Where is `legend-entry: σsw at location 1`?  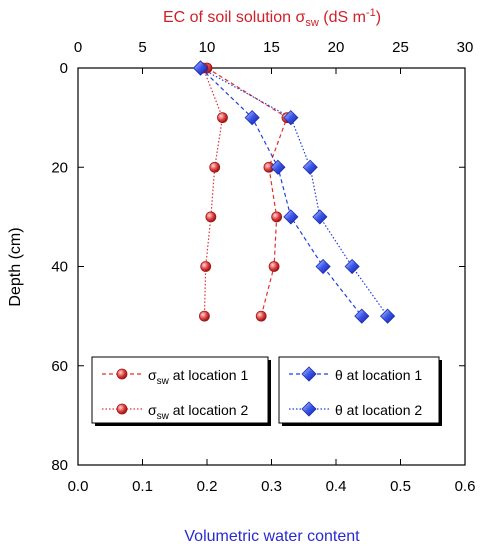 legend-entry: σsw at location 1 is located at coordinates (175, 377).